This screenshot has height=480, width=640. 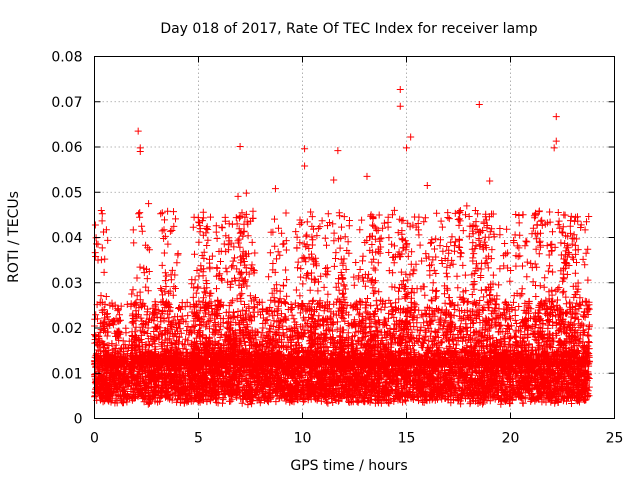 What do you see at coordinates (94, 439) in the screenshot?
I see `x-tick-label: 0` at bounding box center [94, 439].